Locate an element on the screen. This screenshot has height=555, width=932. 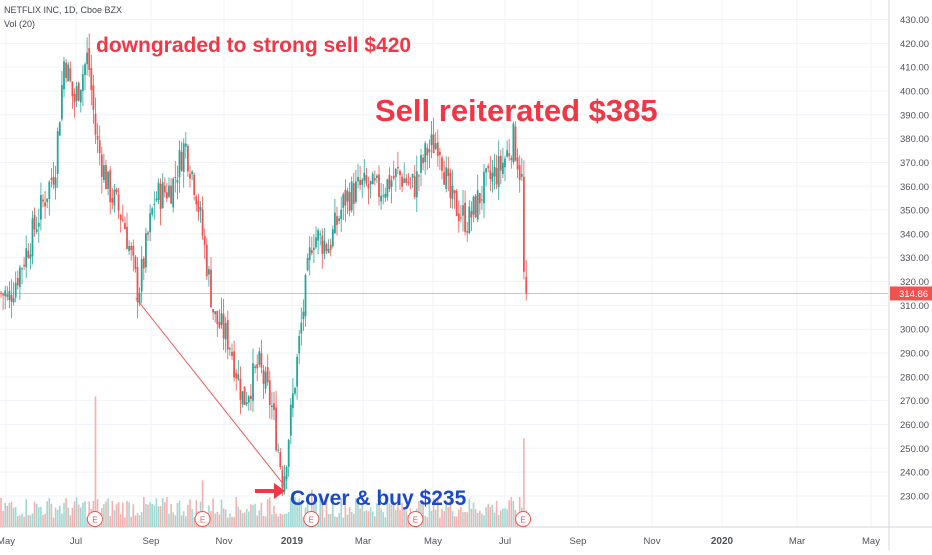
price-tick-label: 410.00 is located at coordinates (914, 68).